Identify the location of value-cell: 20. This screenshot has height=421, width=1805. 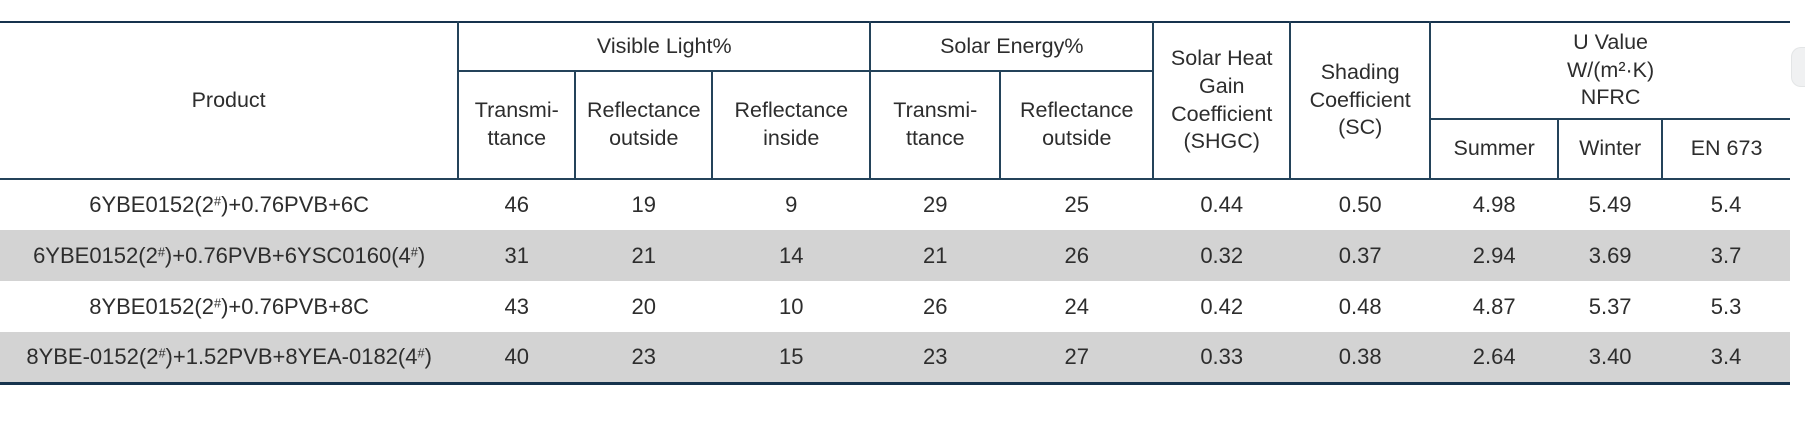
(644, 306).